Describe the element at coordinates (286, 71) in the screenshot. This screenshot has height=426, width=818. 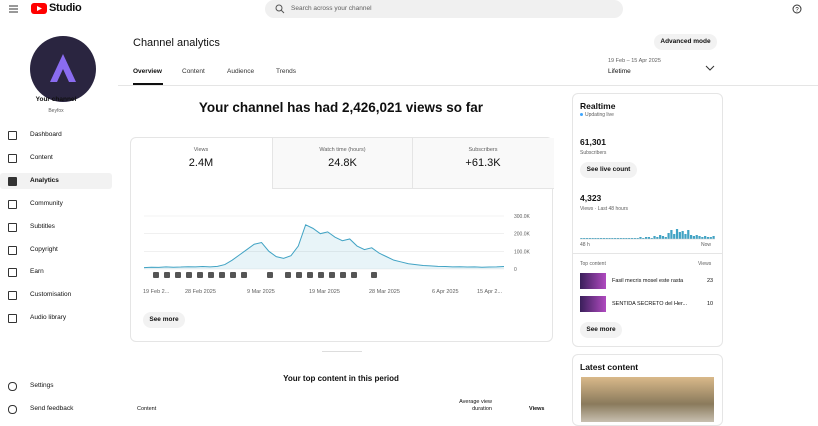
I see `tab: Trends` at that location.